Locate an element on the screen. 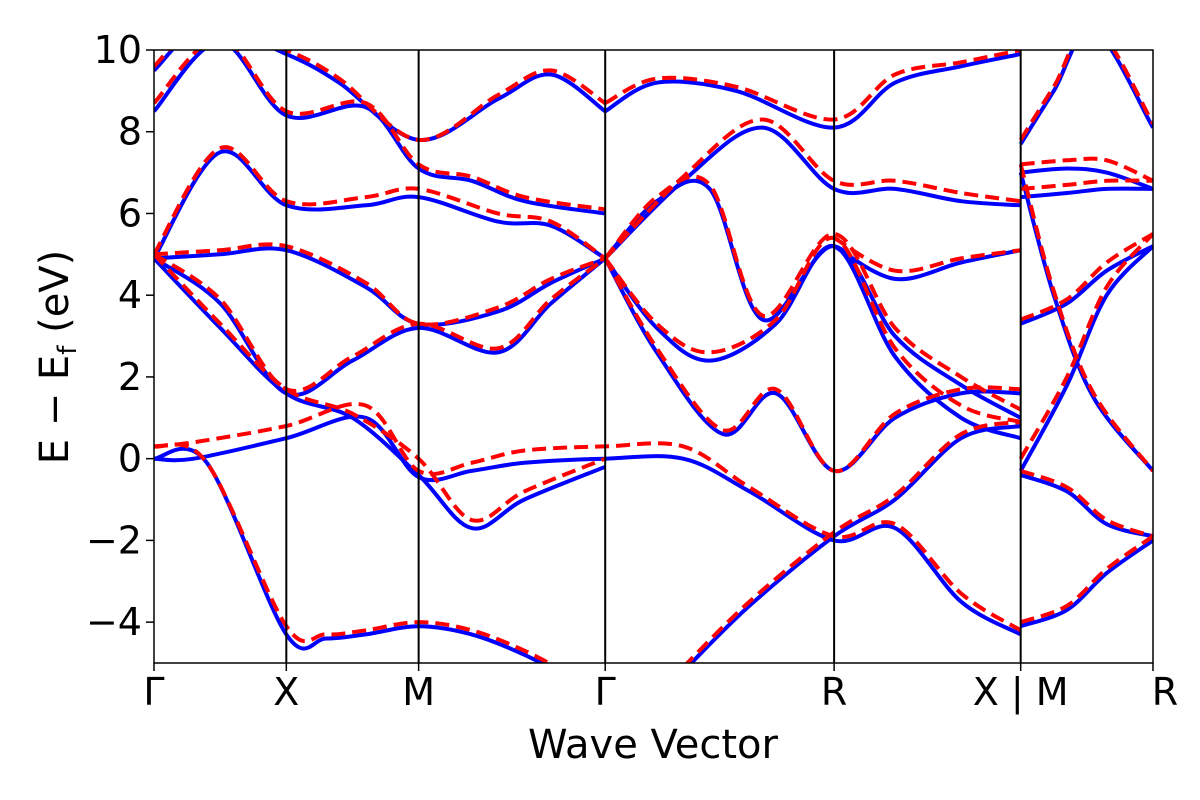 This screenshot has width=1200, height=800. y-axis-ticks: −4 −2 0 2 4 6 8 10 is located at coordinates (120, 336).